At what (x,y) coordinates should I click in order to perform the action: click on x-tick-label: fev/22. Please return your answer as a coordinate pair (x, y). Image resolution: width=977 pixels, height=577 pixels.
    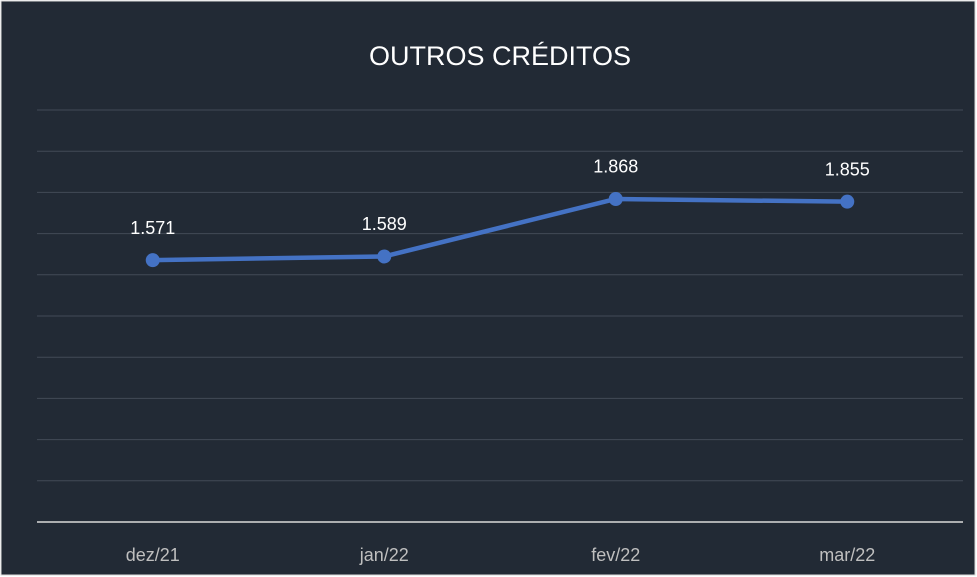
    Looking at the image, I should click on (615, 555).